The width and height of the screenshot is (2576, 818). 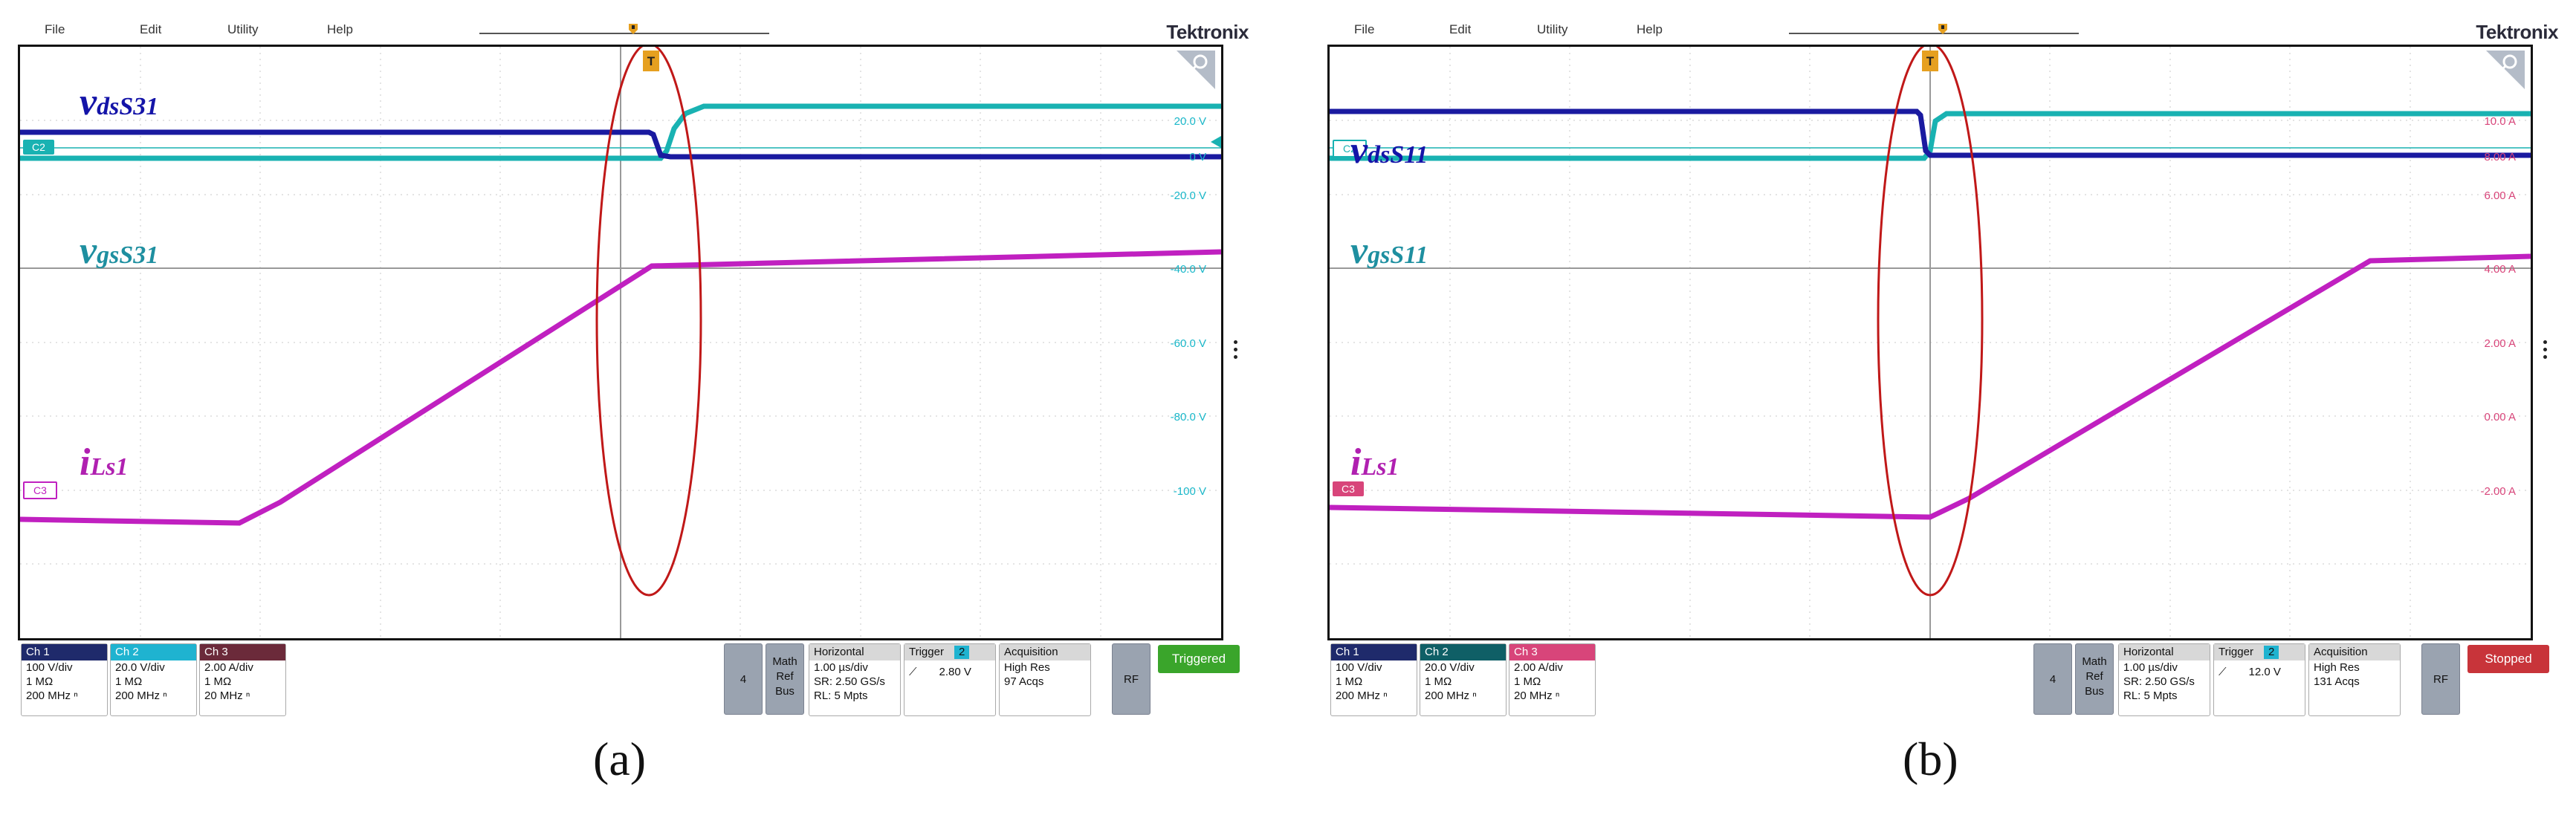 What do you see at coordinates (141, 695) in the screenshot?
I see `ch2-bandwidth: 200 MHz ⁿ` at bounding box center [141, 695].